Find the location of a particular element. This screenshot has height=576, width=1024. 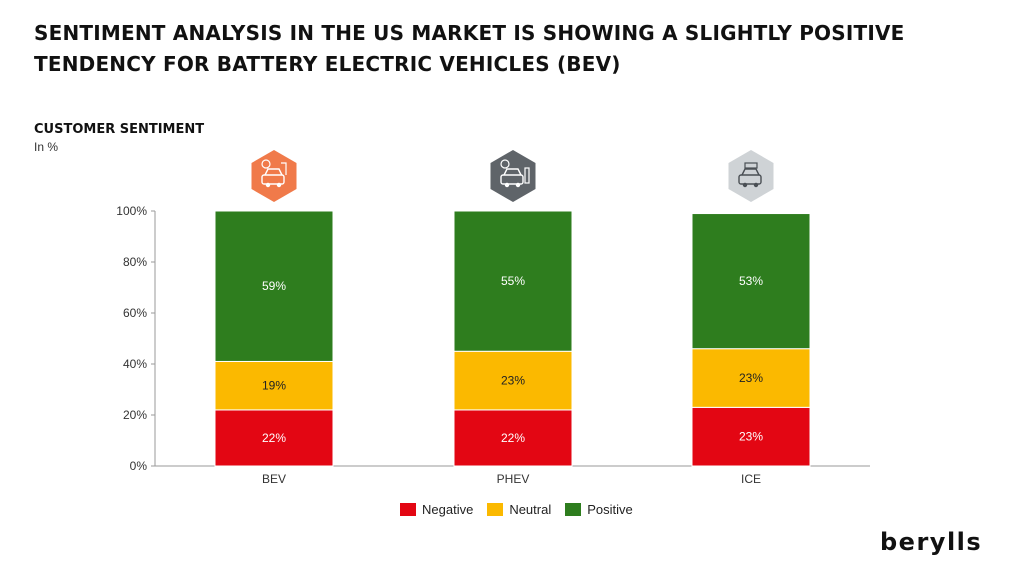

x-tick-label: PHEV is located at coordinates (513, 479).